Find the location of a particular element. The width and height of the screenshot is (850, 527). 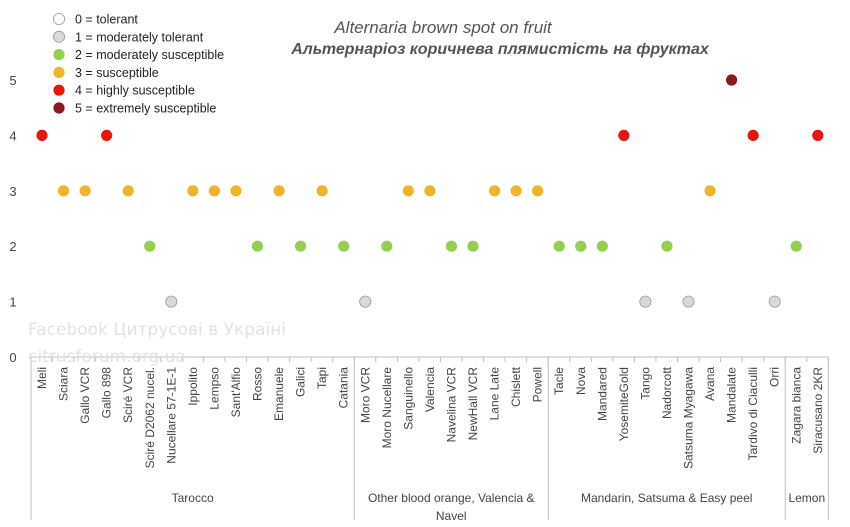

x-tick-label: Tango is located at coordinates (645, 383).